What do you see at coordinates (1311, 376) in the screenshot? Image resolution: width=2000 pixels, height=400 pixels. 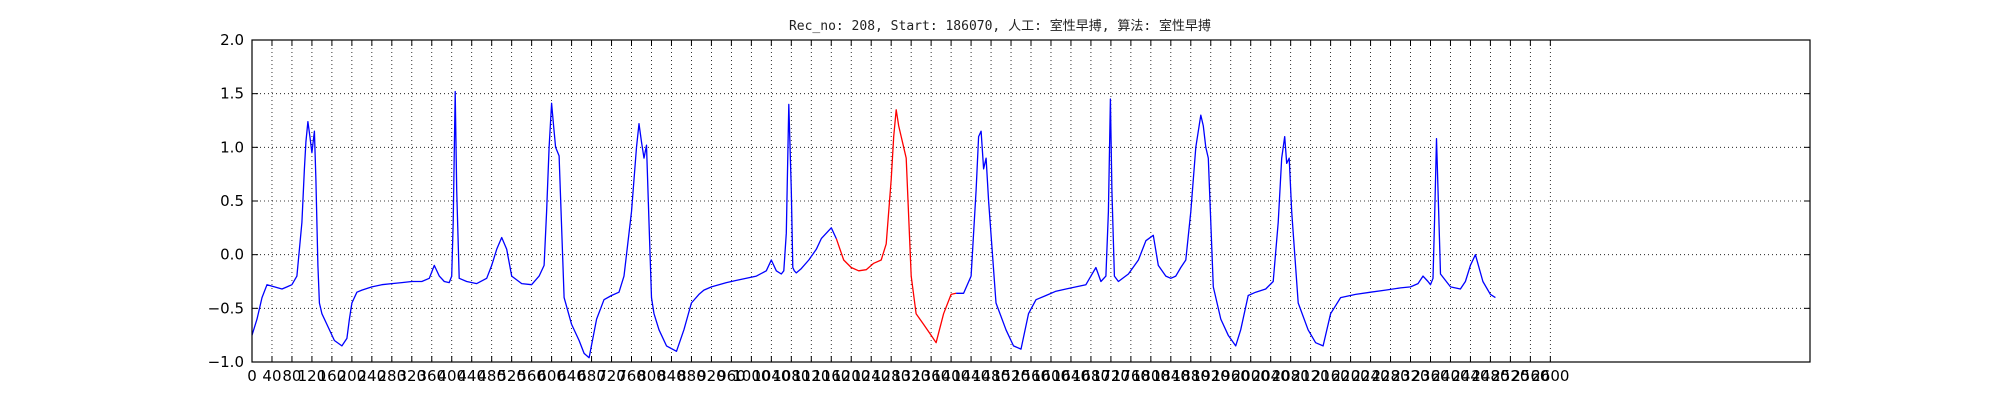 I see `x-tick-label: 2120` at bounding box center [1311, 376].